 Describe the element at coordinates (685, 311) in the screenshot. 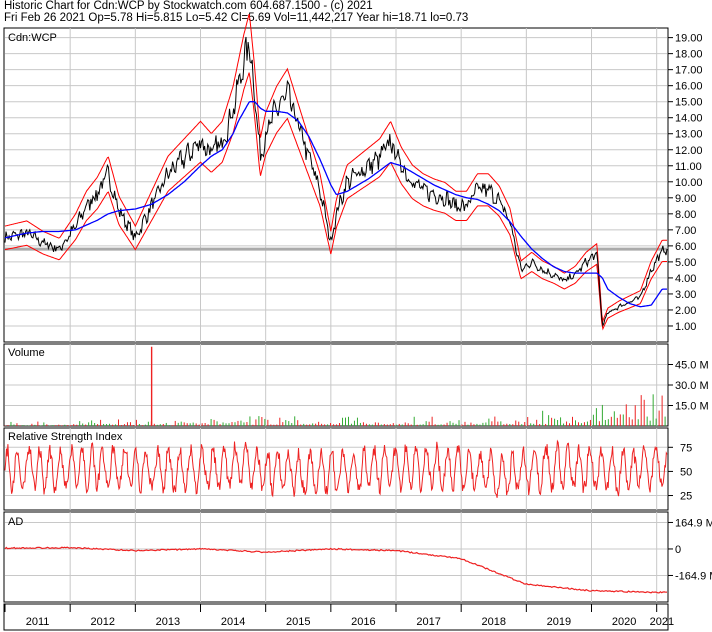

I see `price-tick-label: 2.00` at that location.